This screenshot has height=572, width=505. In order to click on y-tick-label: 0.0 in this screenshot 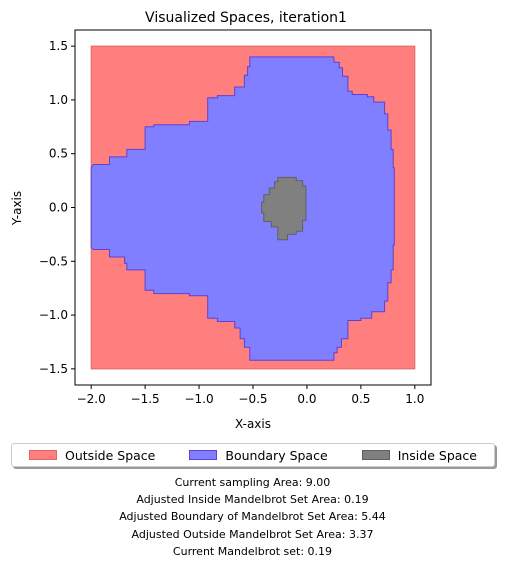, I will do `click(58, 208)`.